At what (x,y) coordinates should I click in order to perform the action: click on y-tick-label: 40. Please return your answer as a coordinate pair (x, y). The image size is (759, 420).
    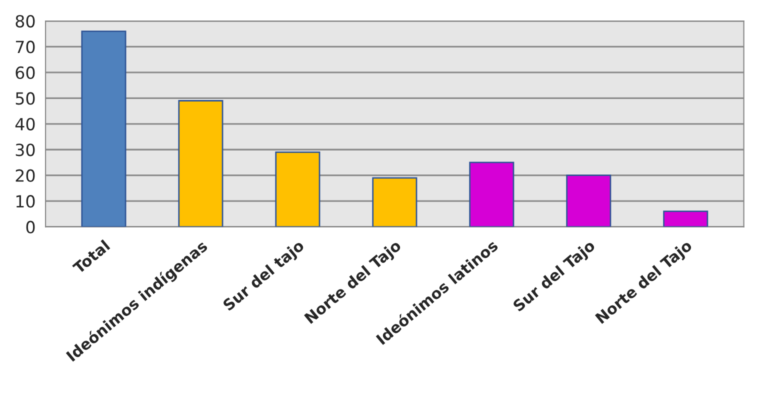
    Looking at the image, I should click on (25, 124).